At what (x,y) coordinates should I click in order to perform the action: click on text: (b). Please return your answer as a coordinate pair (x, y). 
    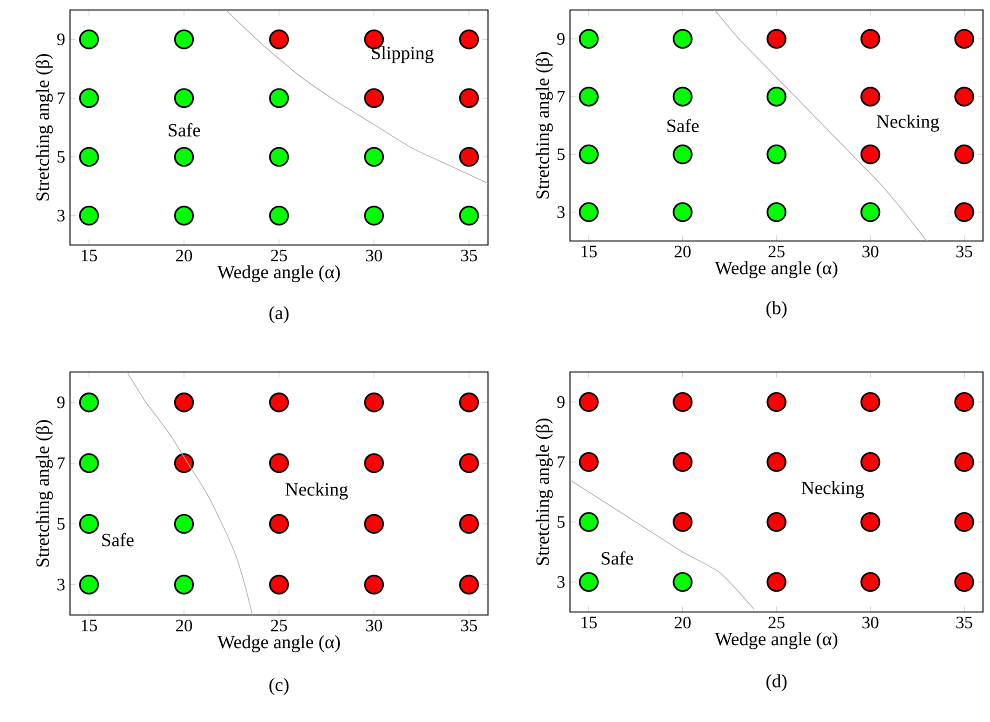
    Looking at the image, I should click on (776, 309).